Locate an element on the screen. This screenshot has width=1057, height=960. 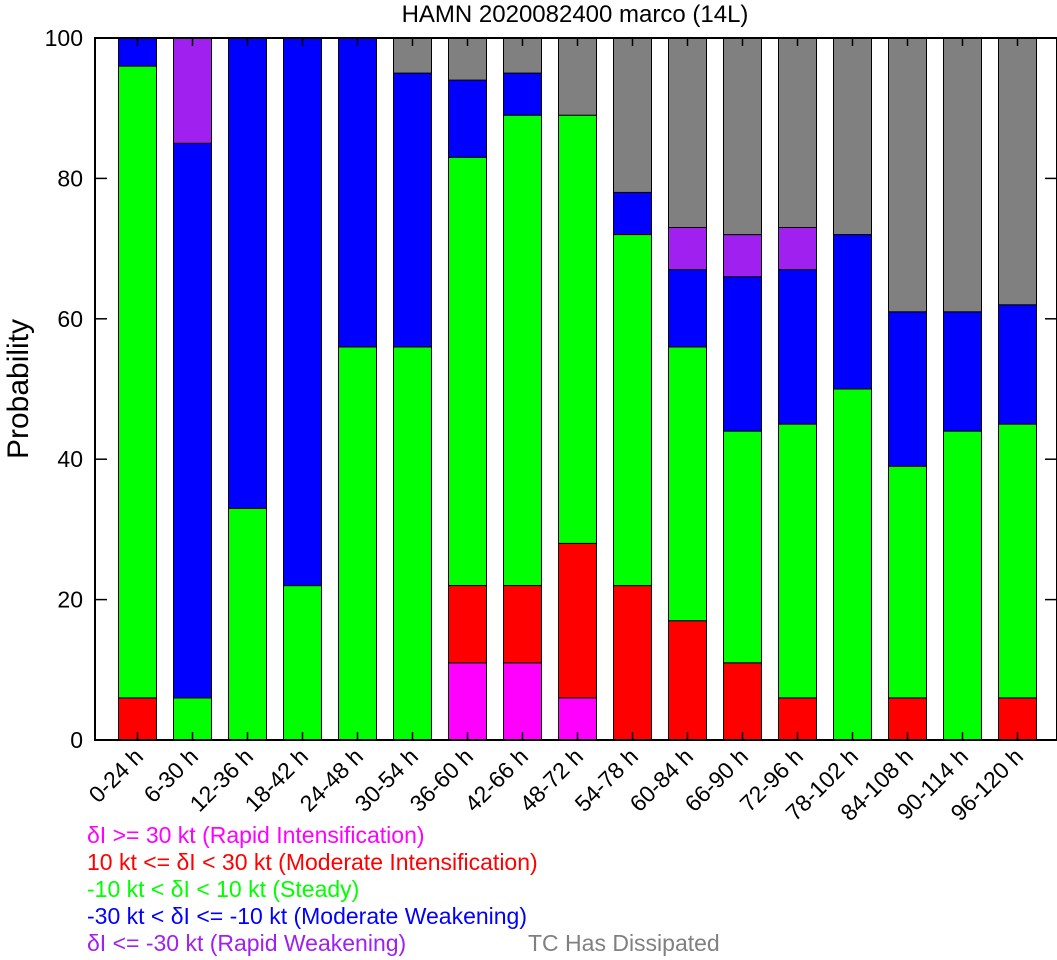
y-axis-label: Probability is located at coordinates (18, 389).